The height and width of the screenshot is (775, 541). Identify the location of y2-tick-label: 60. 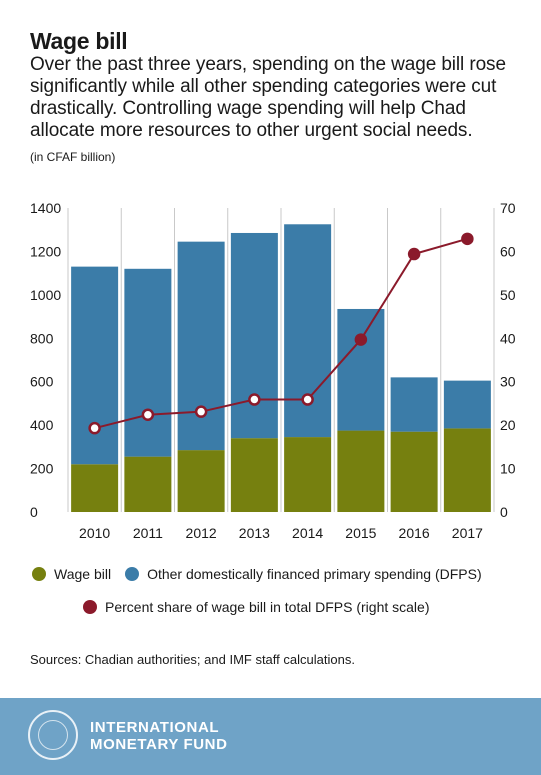
(508, 251).